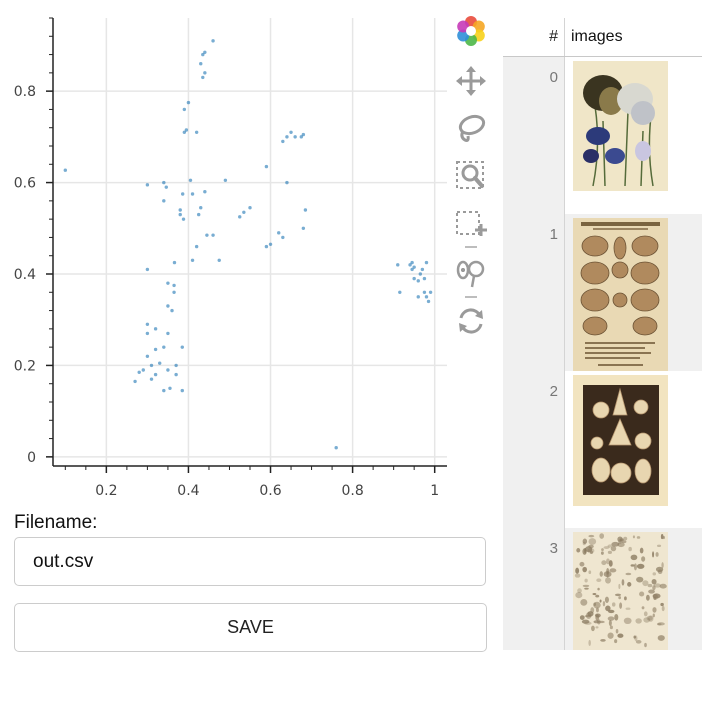  I want to click on table-row: 3, so click(602, 589).